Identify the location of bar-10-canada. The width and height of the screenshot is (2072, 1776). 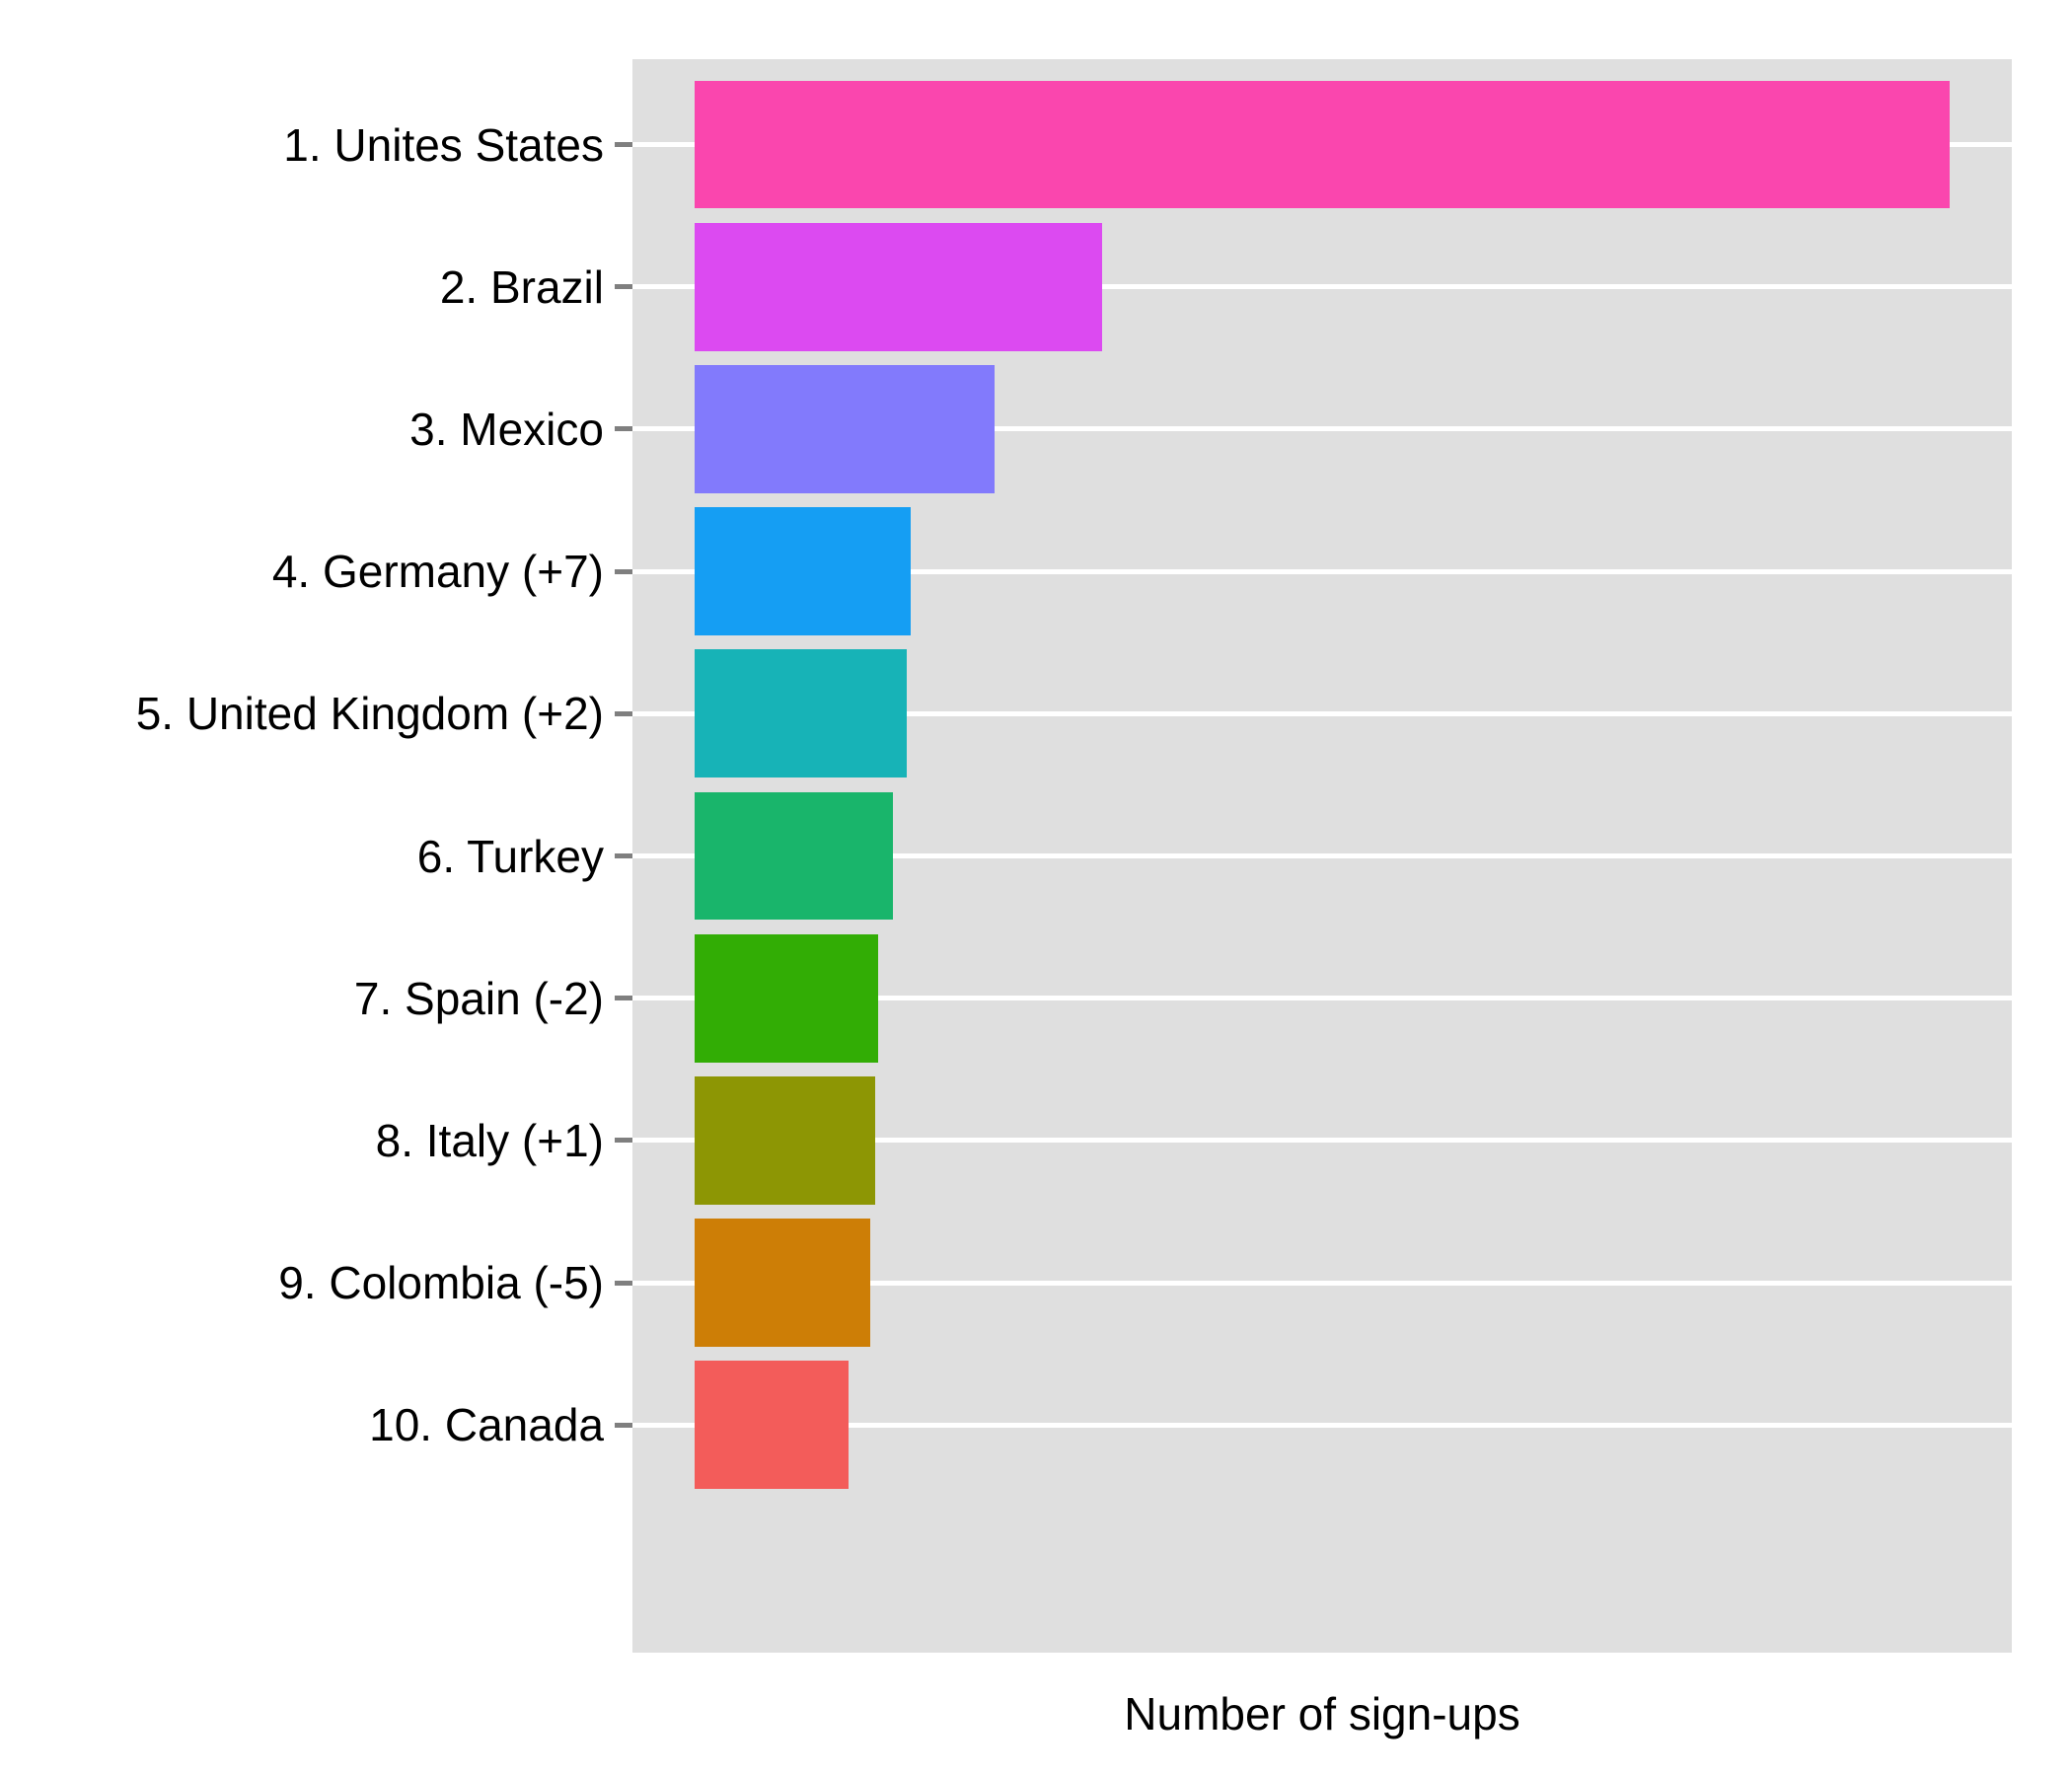
(772, 1425).